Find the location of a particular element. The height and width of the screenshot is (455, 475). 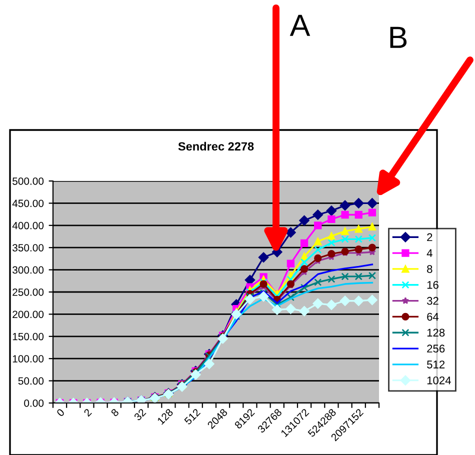

legend-label: 4 is located at coordinates (429, 253).